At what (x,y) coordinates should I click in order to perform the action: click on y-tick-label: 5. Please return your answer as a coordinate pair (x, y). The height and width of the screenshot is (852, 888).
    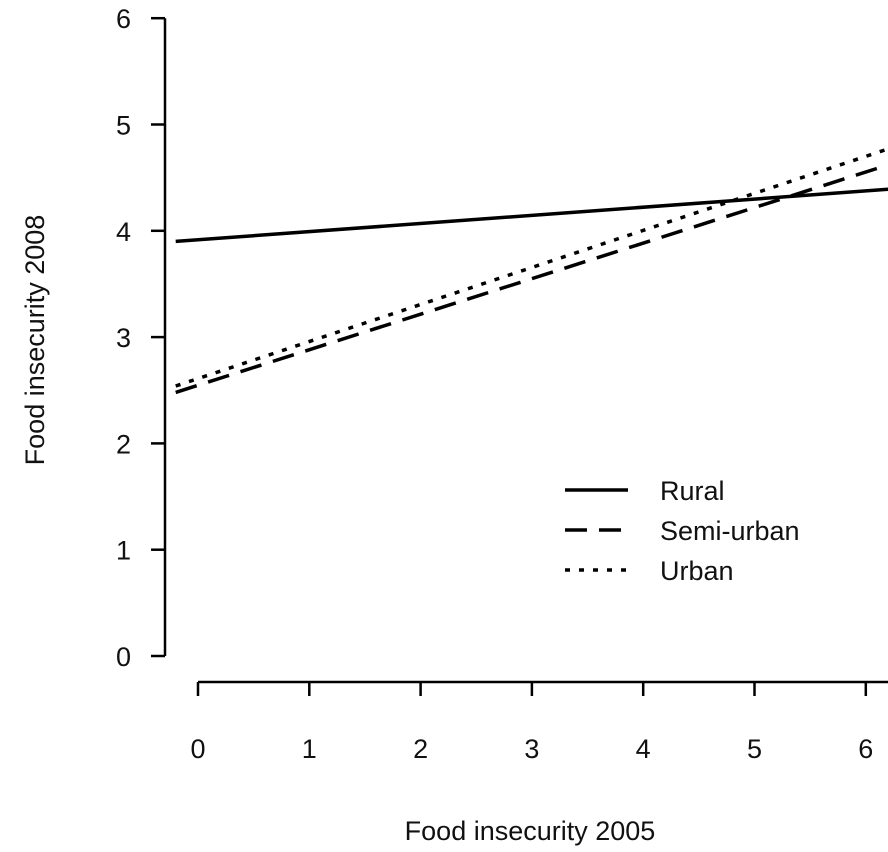
    Looking at the image, I should click on (123, 126).